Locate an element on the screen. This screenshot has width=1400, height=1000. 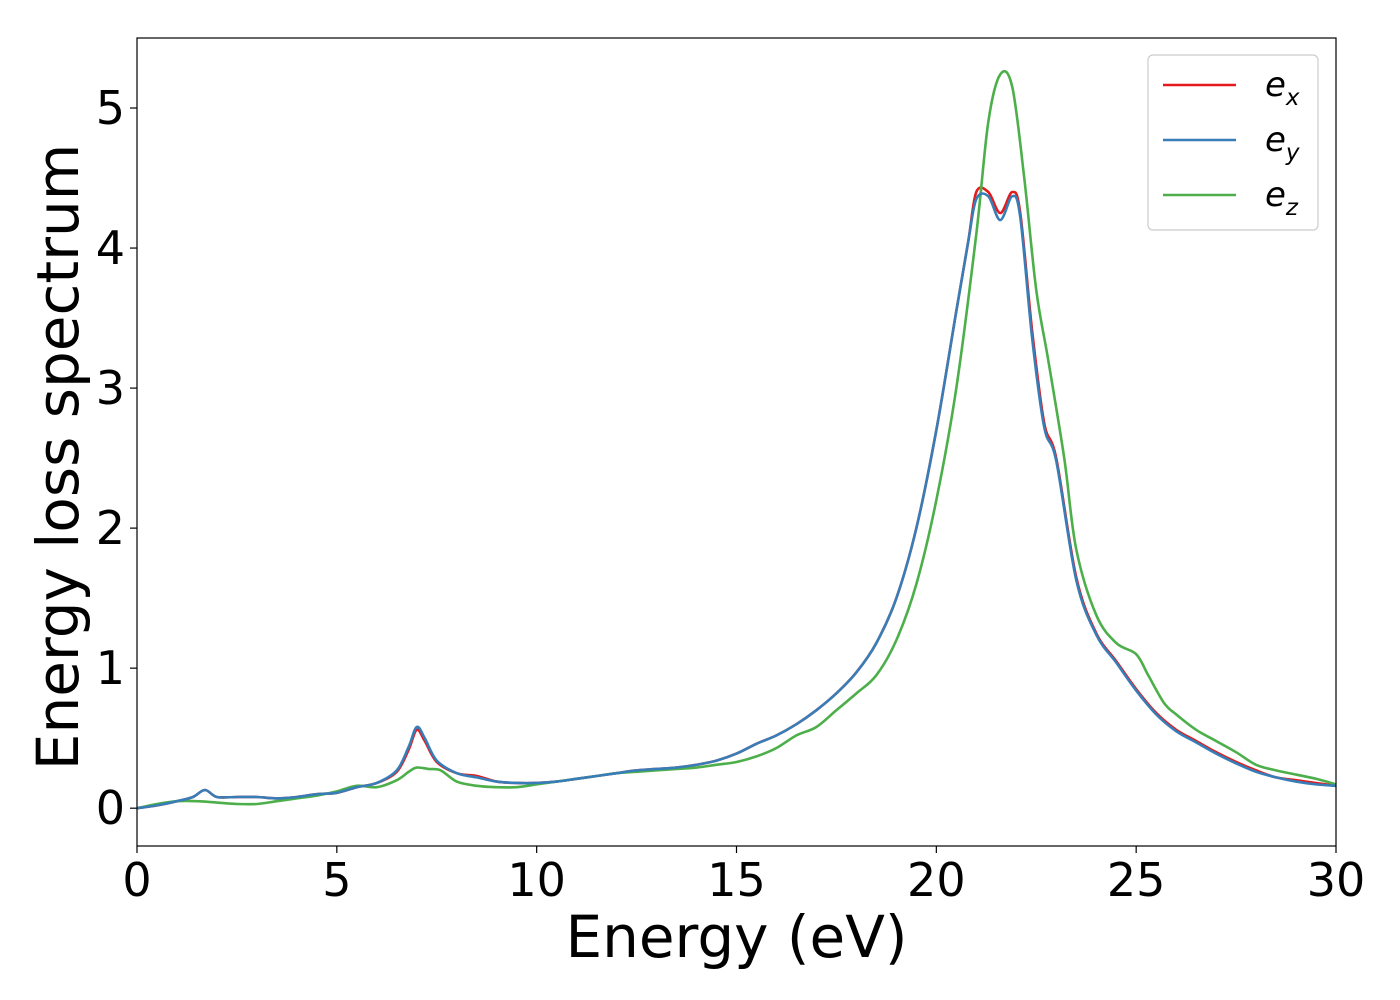
y-axis-title: Energy loss spectrum is located at coordinates (58, 457).